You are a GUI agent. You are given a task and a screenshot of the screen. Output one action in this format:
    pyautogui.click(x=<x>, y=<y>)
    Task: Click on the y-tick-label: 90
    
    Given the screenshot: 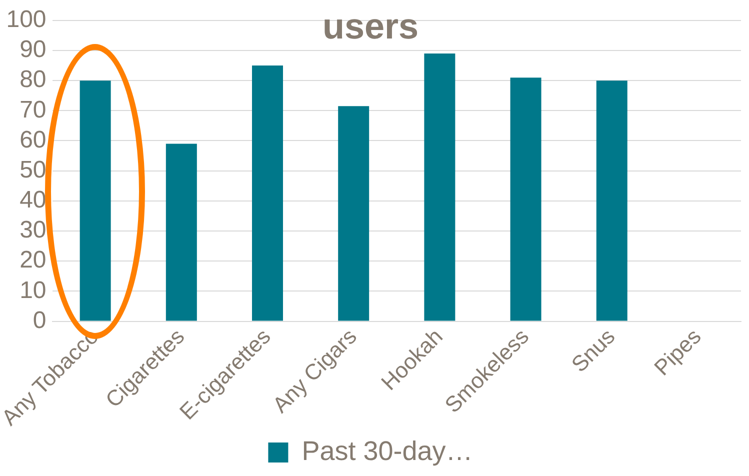 What is the action you would take?
    pyautogui.click(x=33, y=50)
    